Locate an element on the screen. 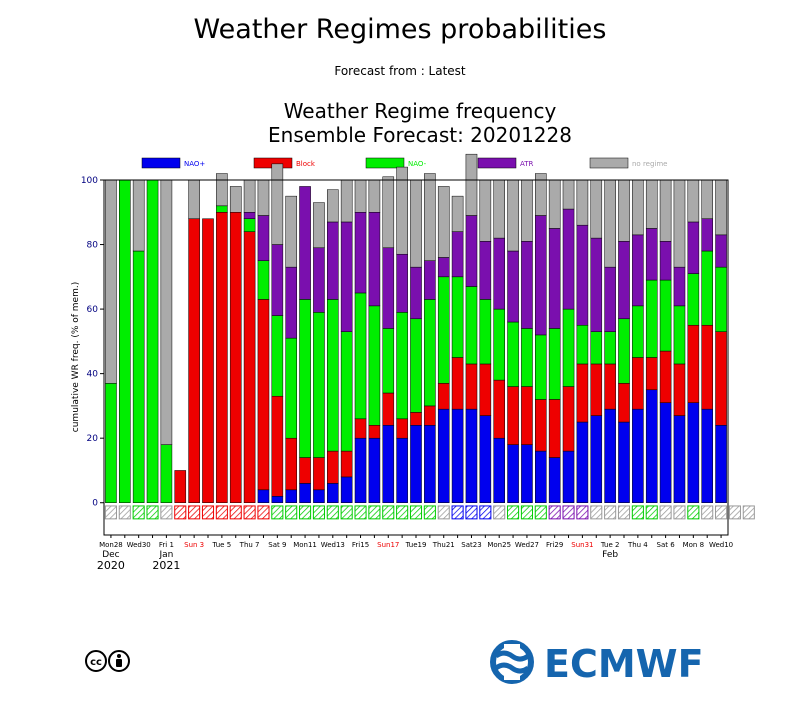  legend-swatch-no-regime is located at coordinates (609, 163).